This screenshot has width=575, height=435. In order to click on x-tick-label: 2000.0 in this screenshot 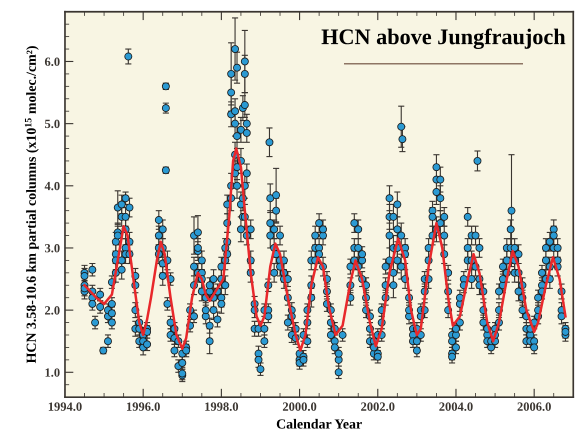, I will do `click(299, 406)`.